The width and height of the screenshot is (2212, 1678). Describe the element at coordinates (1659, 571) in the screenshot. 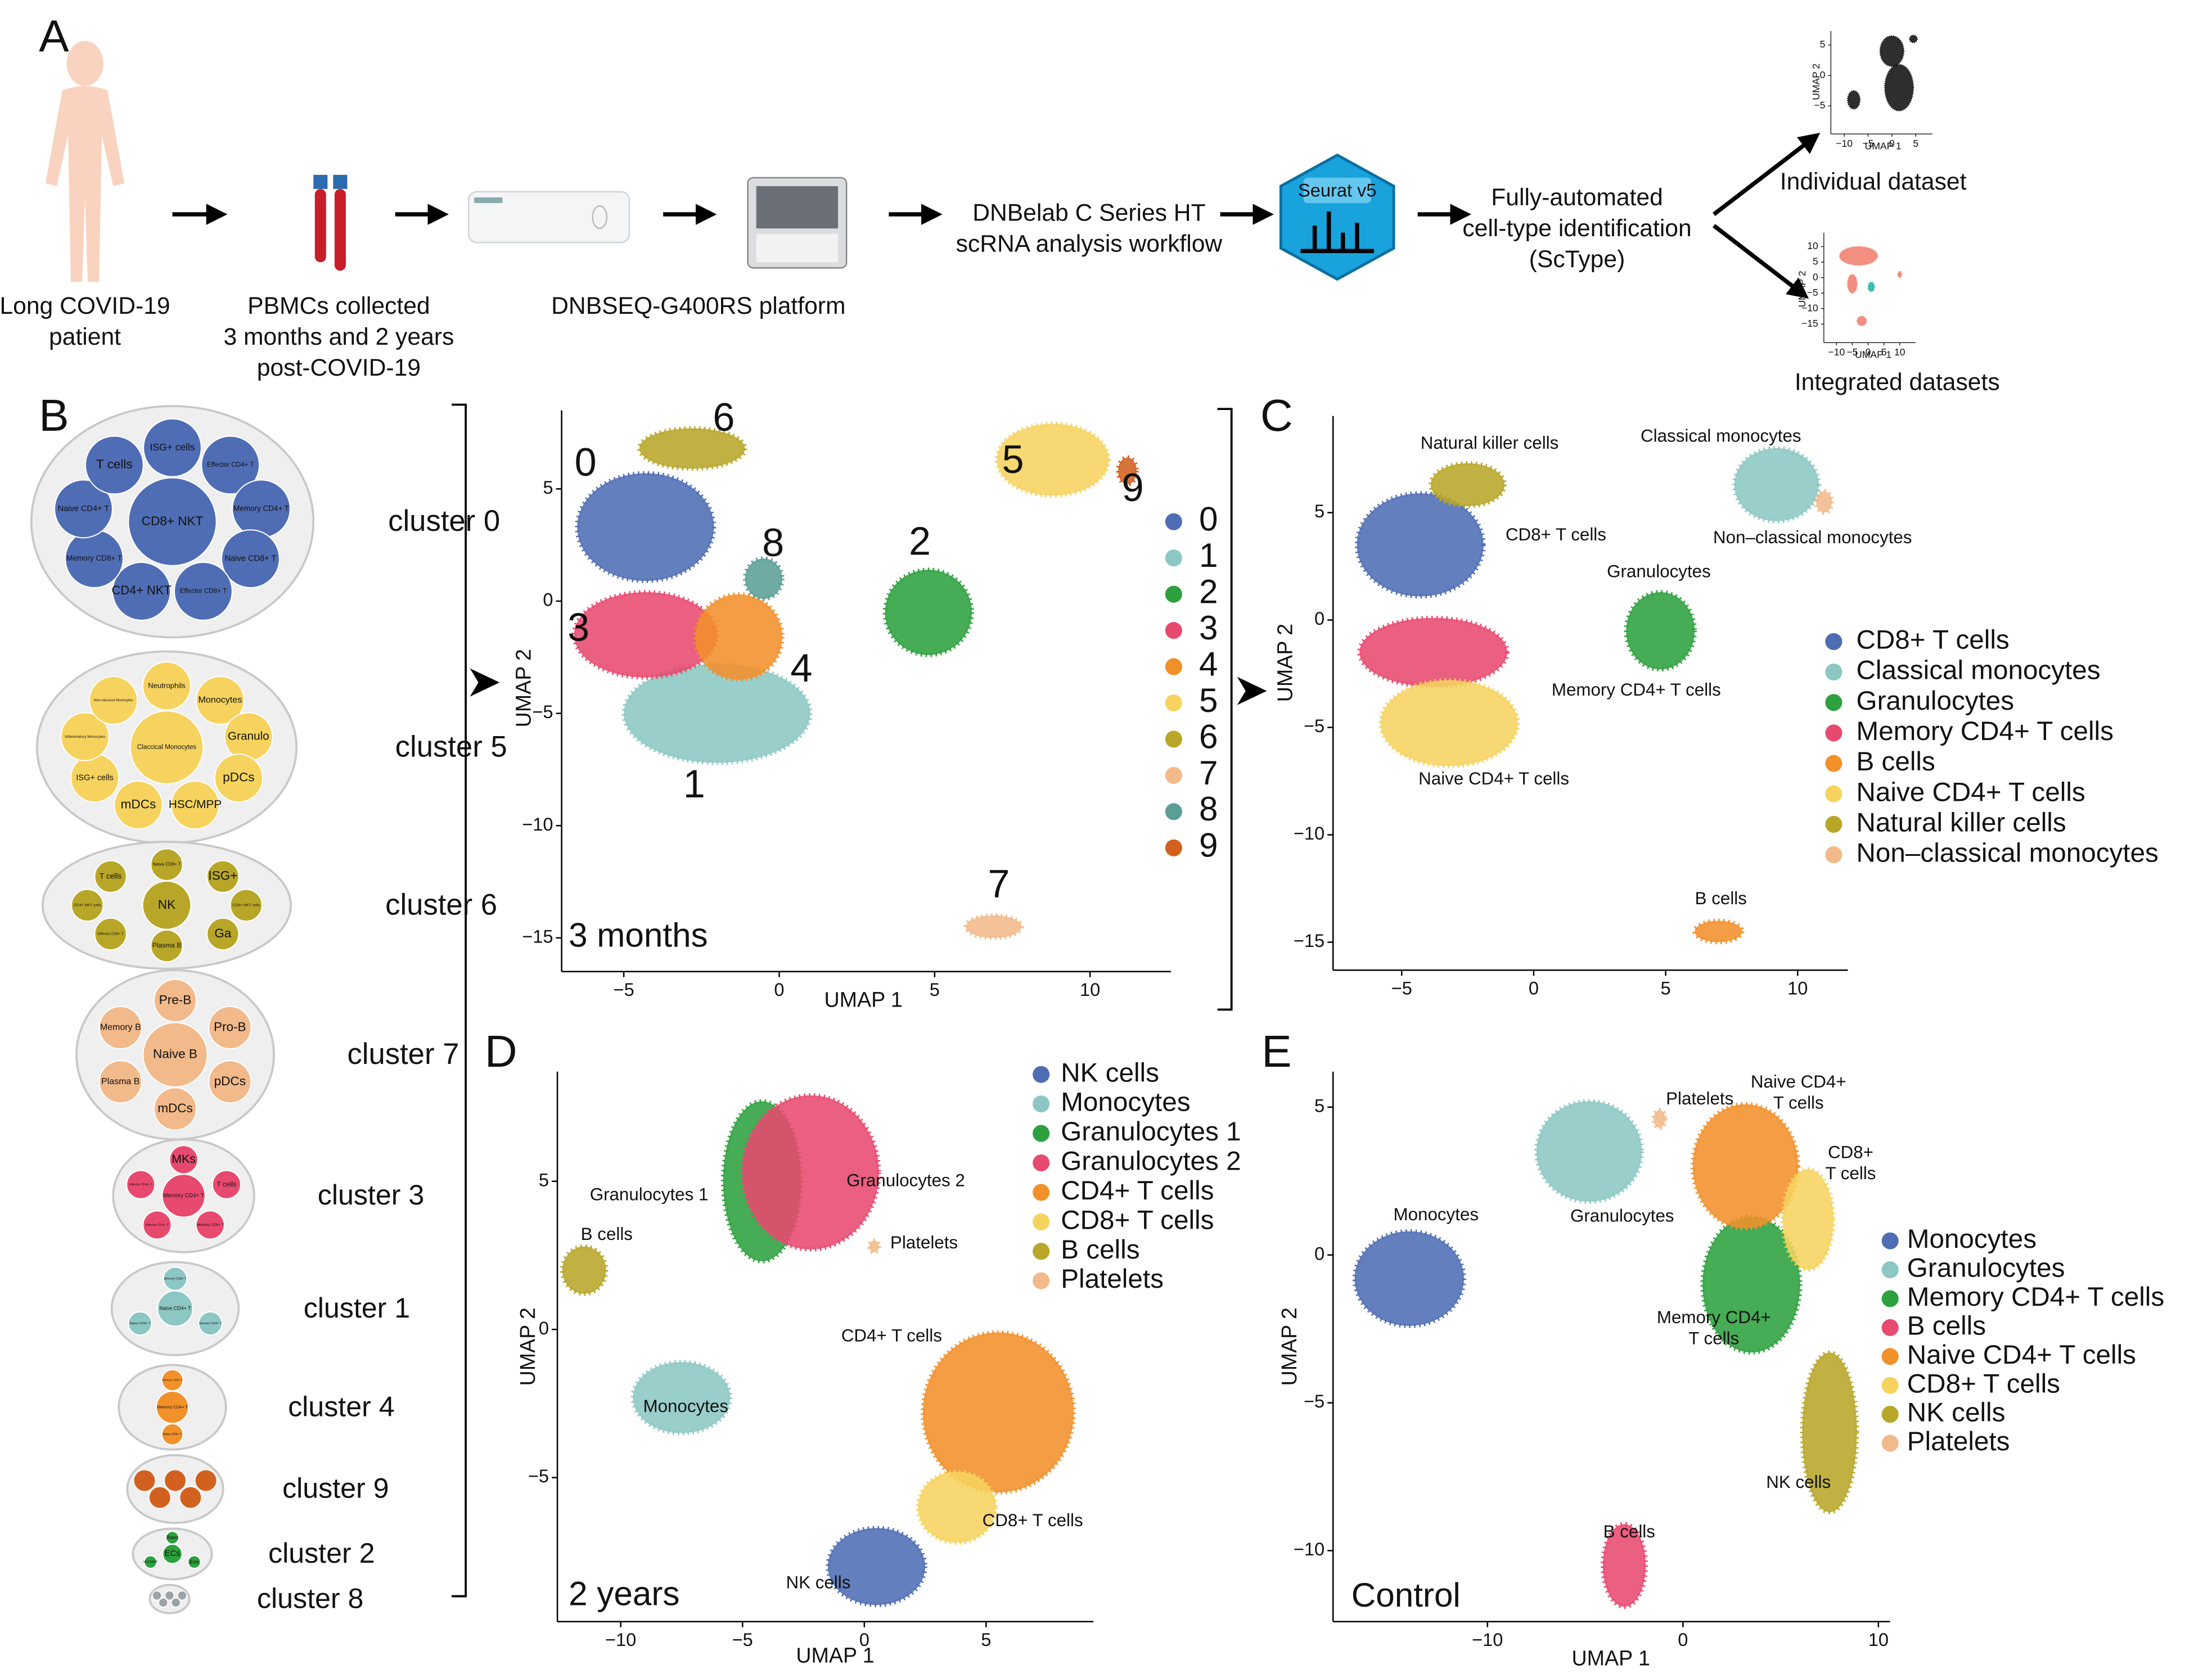

I see `cluster-annotation: Granulocytes` at that location.